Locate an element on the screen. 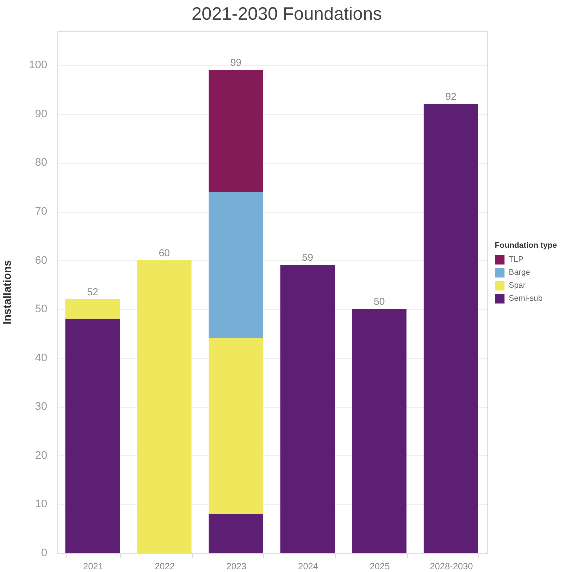 The width and height of the screenshot is (570, 572). y-tick-label: 90 is located at coordinates (41, 114).